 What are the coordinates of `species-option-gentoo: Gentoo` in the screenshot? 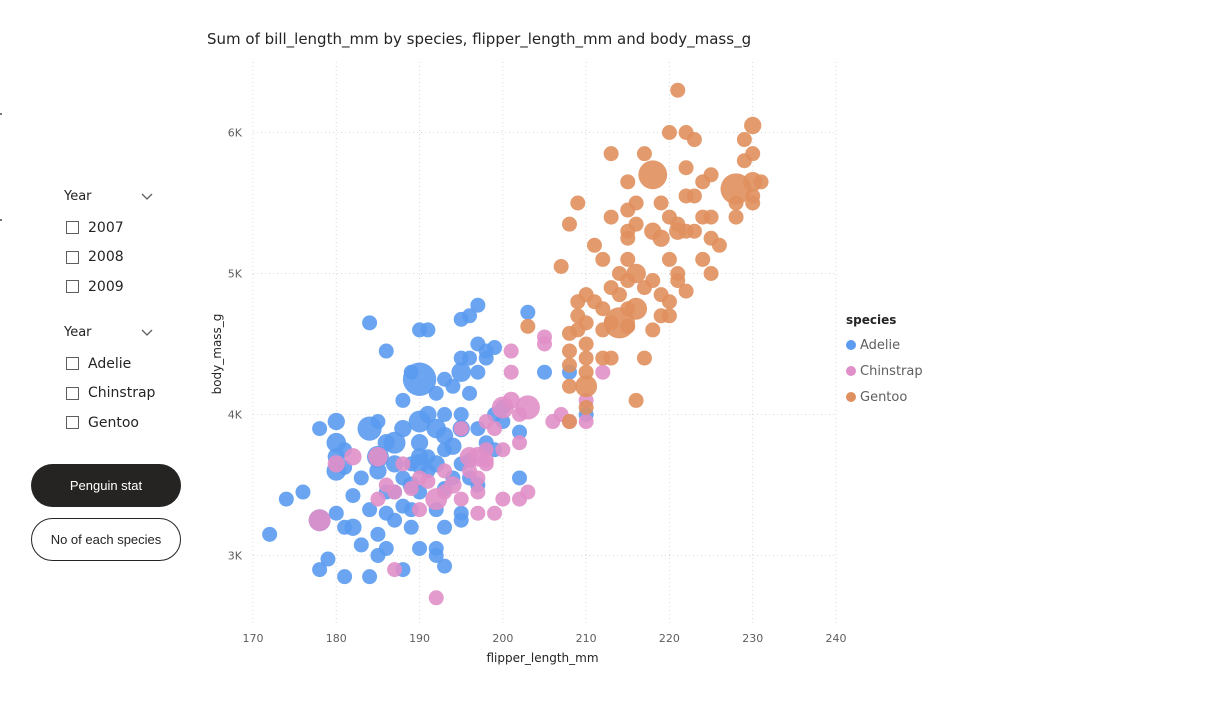 It's located at (124, 423).